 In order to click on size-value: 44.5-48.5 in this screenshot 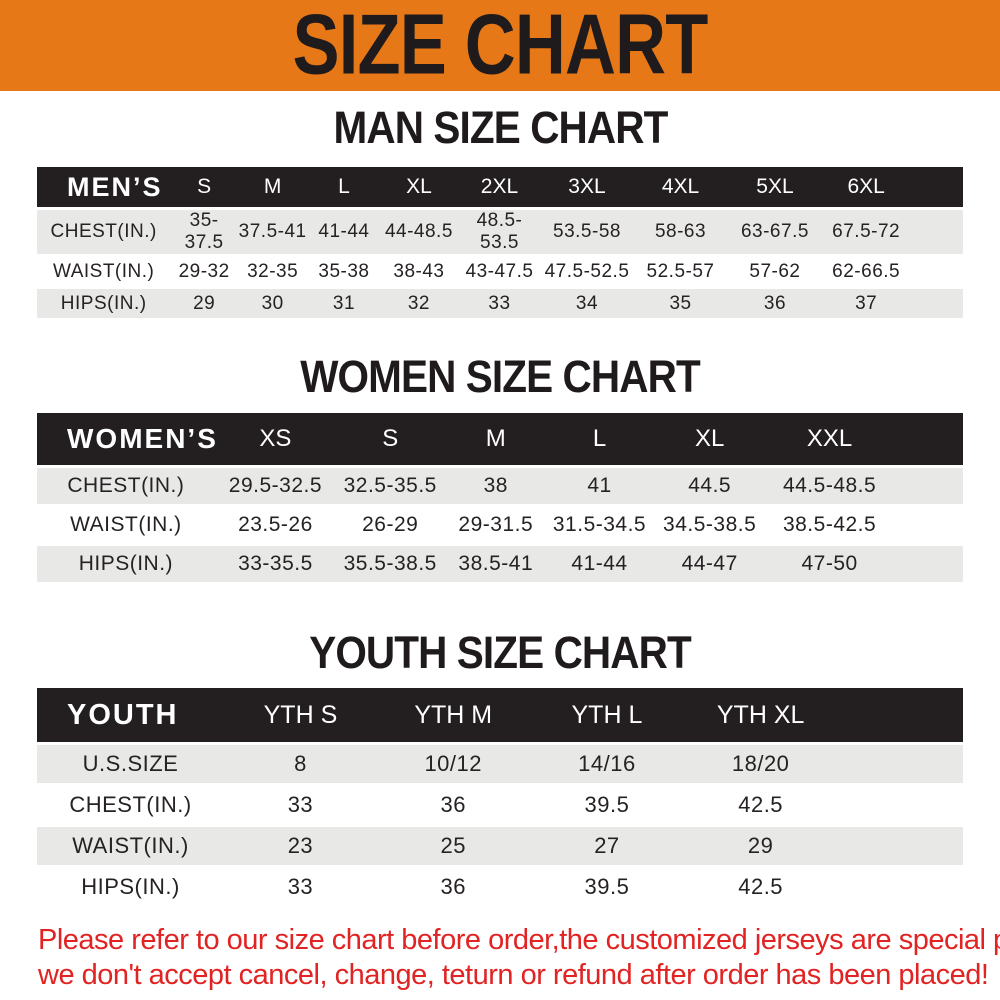, I will do `click(829, 486)`.